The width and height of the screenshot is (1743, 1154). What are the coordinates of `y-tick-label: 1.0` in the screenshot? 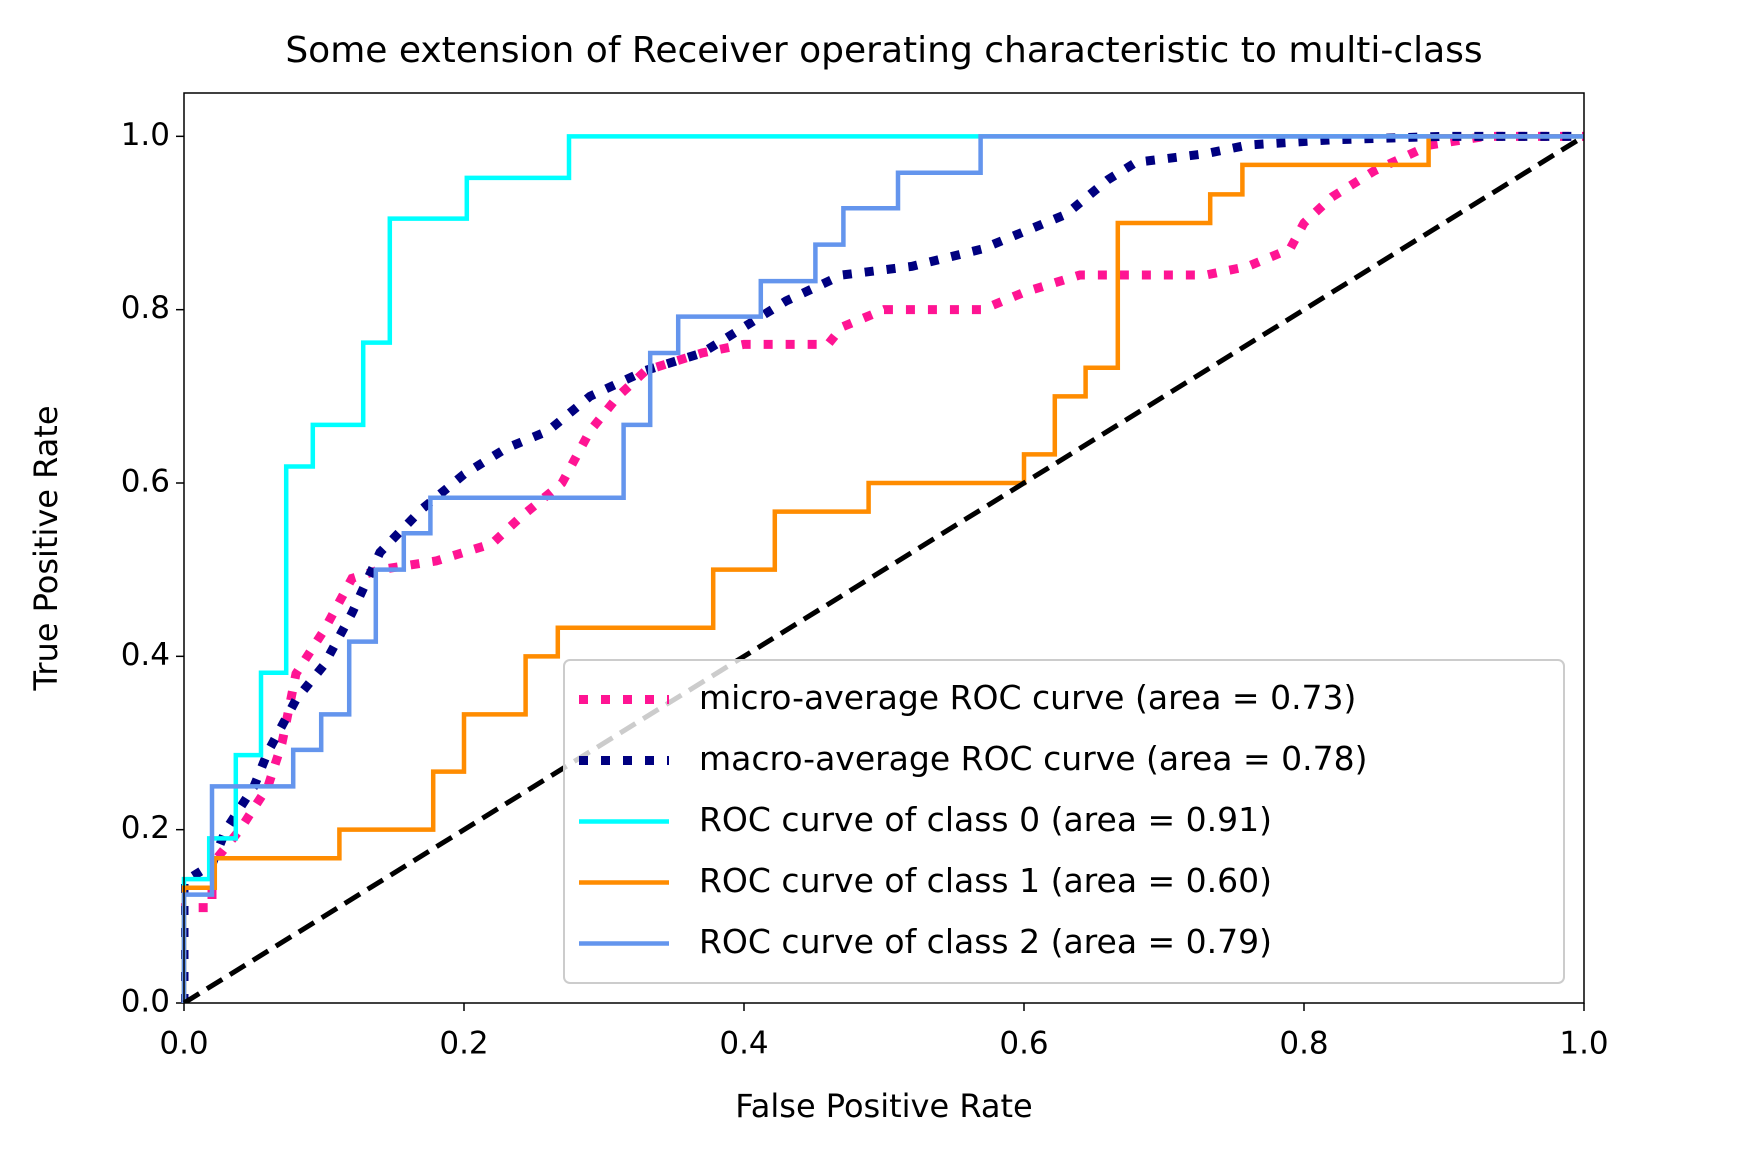 It's located at (145, 135).